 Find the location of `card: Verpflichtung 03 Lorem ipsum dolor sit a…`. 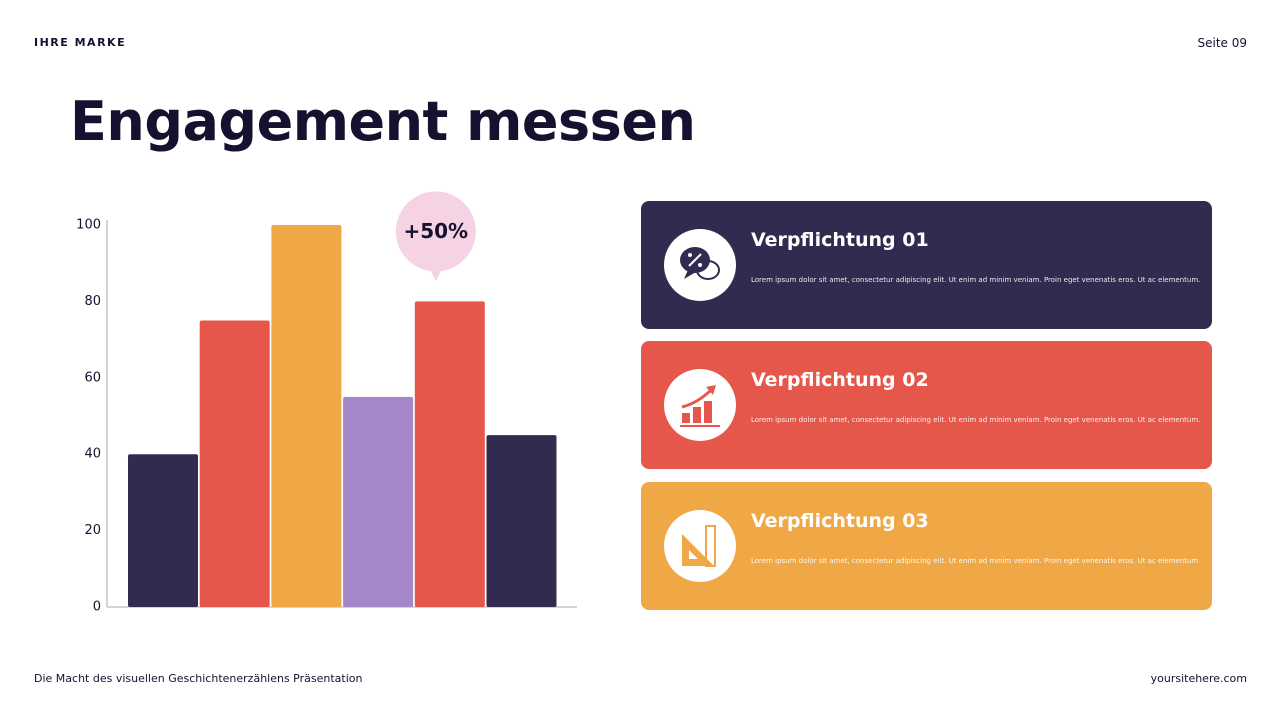

card: Verpflichtung 03 Lorem ipsum dolor sit a… is located at coordinates (926, 546).